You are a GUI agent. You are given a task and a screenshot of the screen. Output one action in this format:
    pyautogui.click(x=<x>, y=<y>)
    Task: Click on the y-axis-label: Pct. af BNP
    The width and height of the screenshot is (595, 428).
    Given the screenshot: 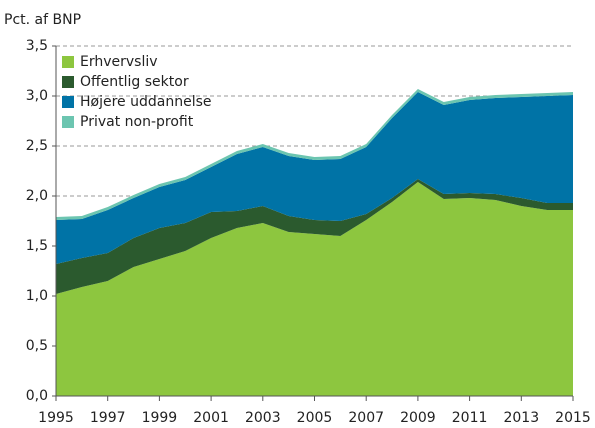 What is the action you would take?
    pyautogui.click(x=42, y=20)
    